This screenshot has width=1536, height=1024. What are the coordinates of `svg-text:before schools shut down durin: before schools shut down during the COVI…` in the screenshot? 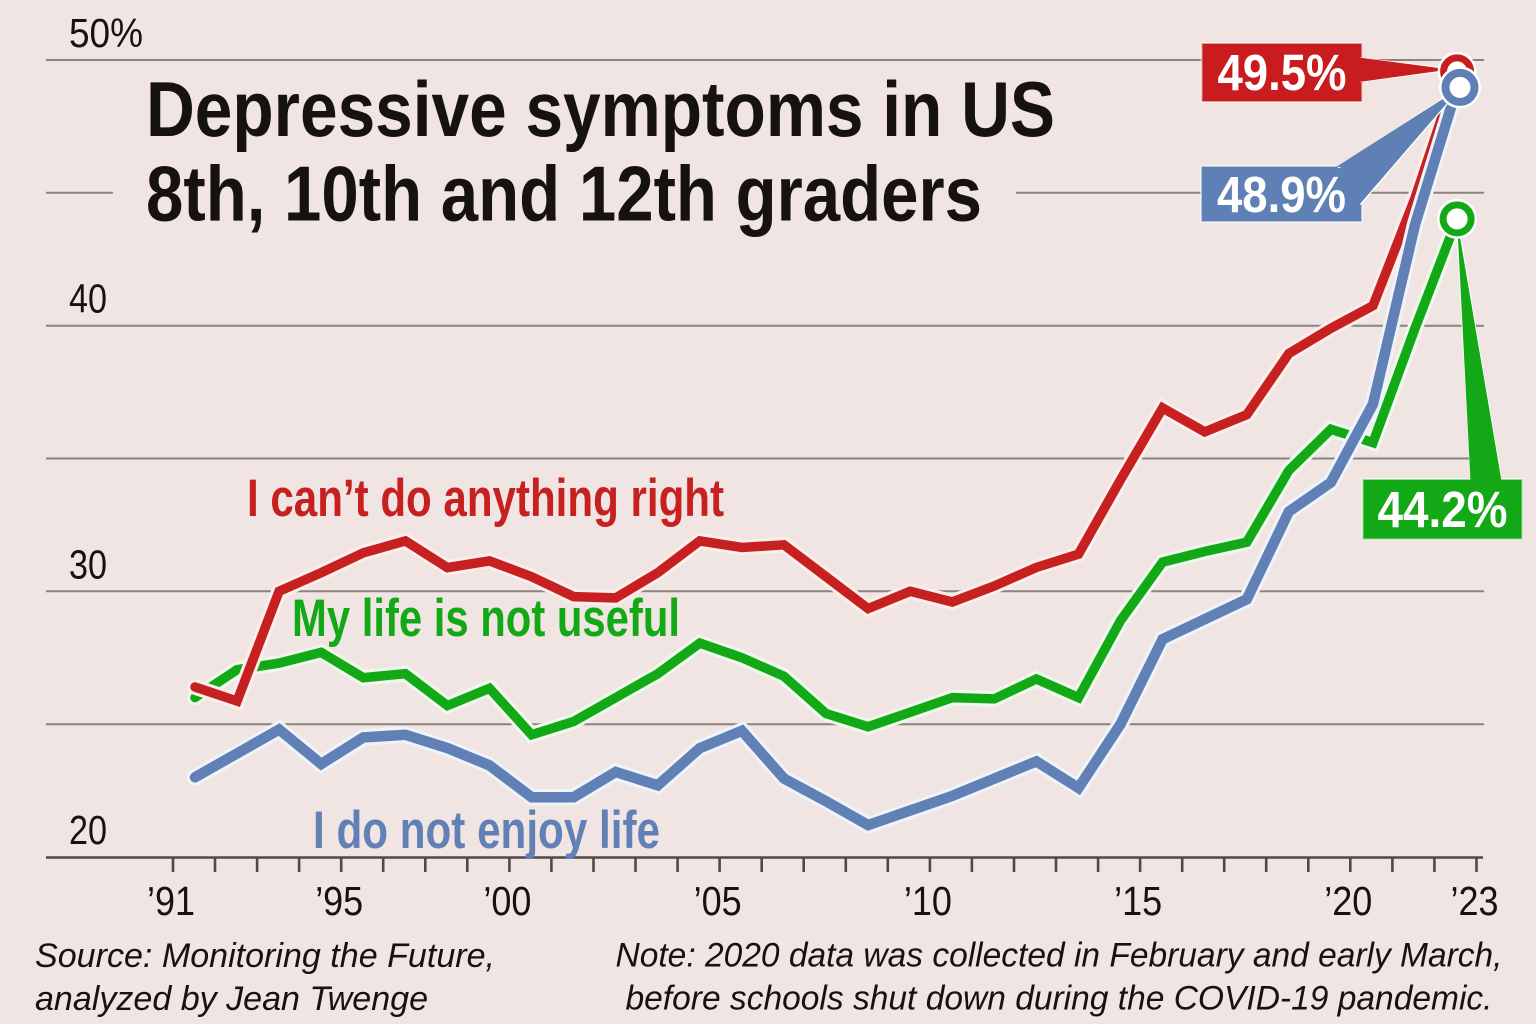 It's located at (1059, 999).